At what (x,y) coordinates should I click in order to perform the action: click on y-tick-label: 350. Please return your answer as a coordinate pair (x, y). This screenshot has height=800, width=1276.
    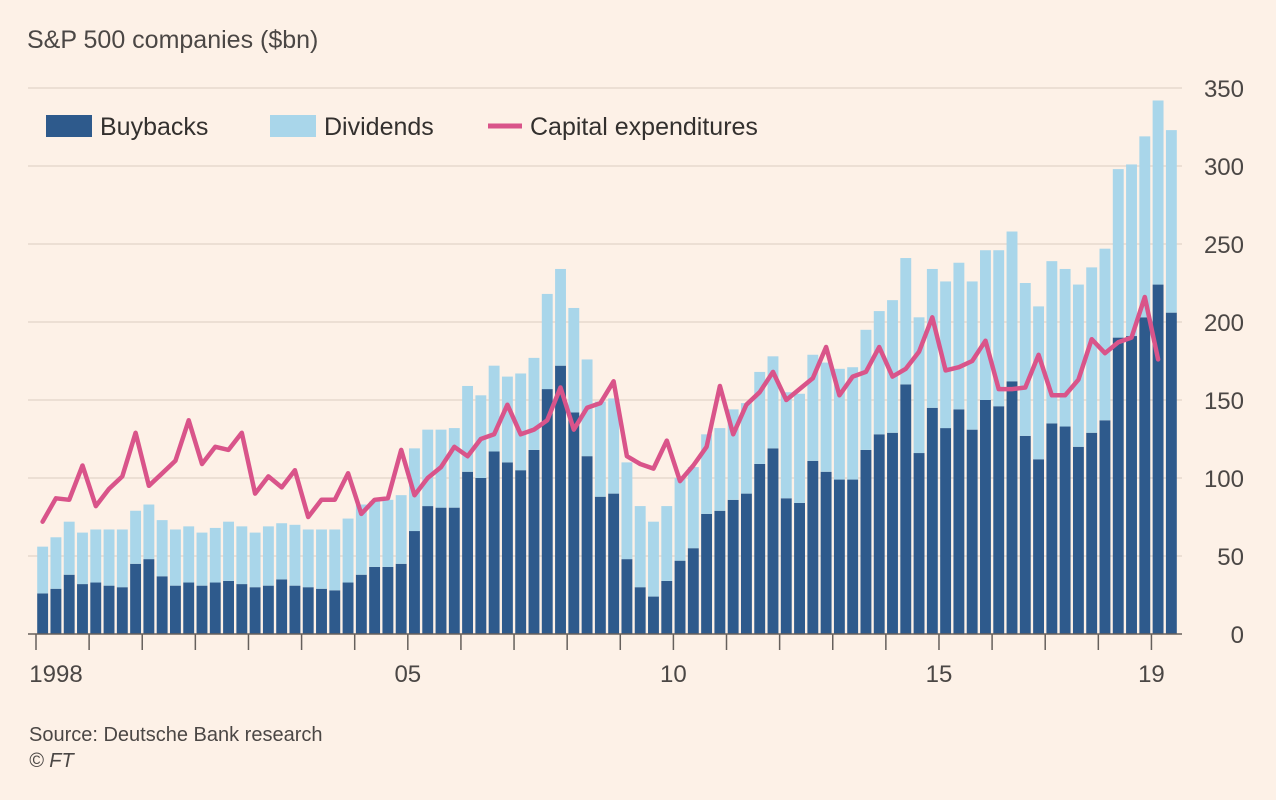
    Looking at the image, I should click on (1224, 89).